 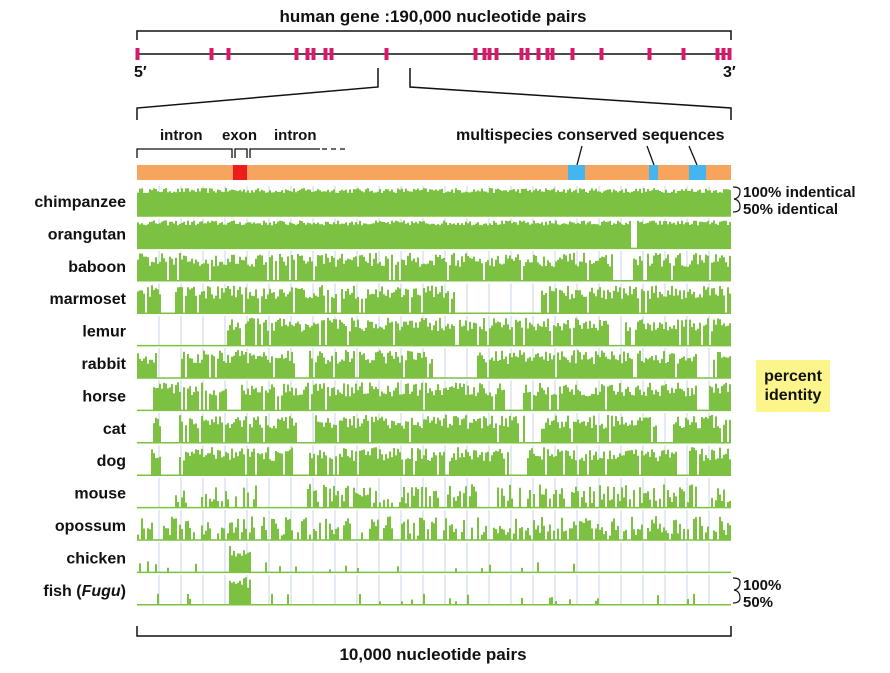 What do you see at coordinates (111, 461) in the screenshot?
I see `species-label: dog` at bounding box center [111, 461].